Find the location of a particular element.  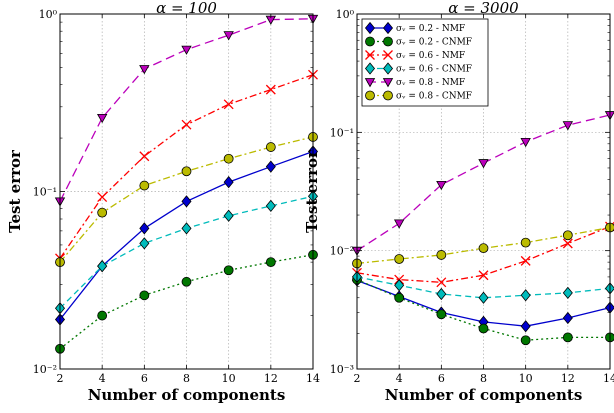

y-tick-label: 10⁻³ is located at coordinates (342, 369).